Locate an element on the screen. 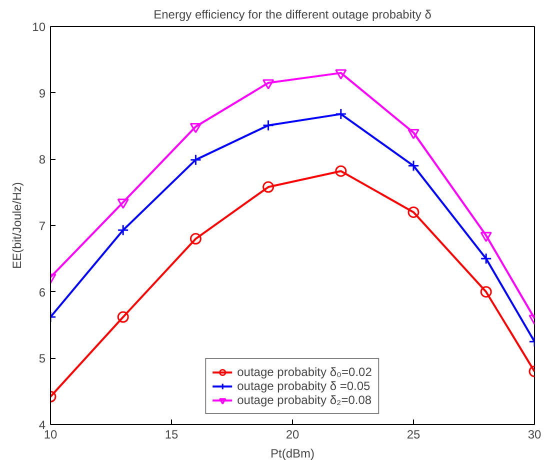  x-tick-label: 15 is located at coordinates (171, 435).